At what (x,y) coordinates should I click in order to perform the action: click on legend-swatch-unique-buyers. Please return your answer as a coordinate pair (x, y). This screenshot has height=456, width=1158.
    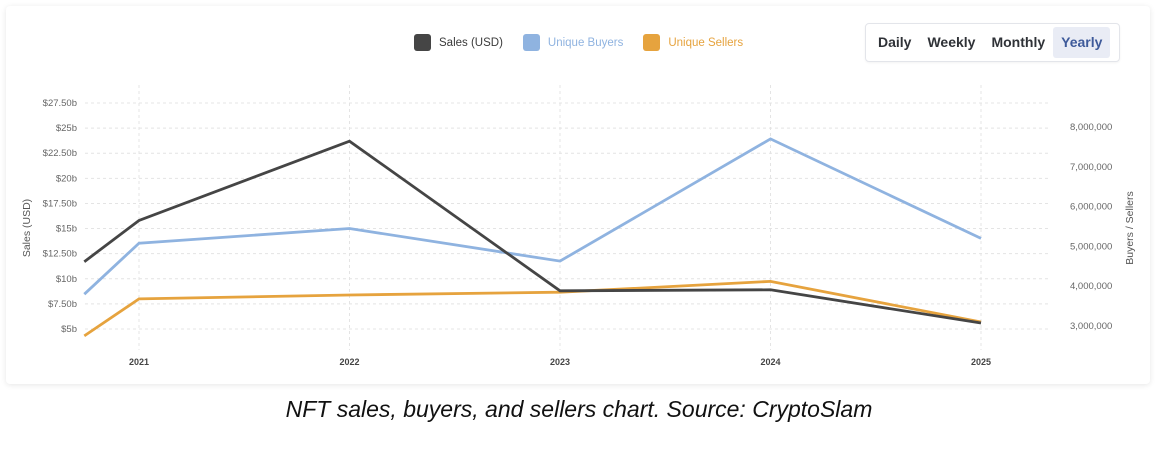
    Looking at the image, I should click on (531, 42).